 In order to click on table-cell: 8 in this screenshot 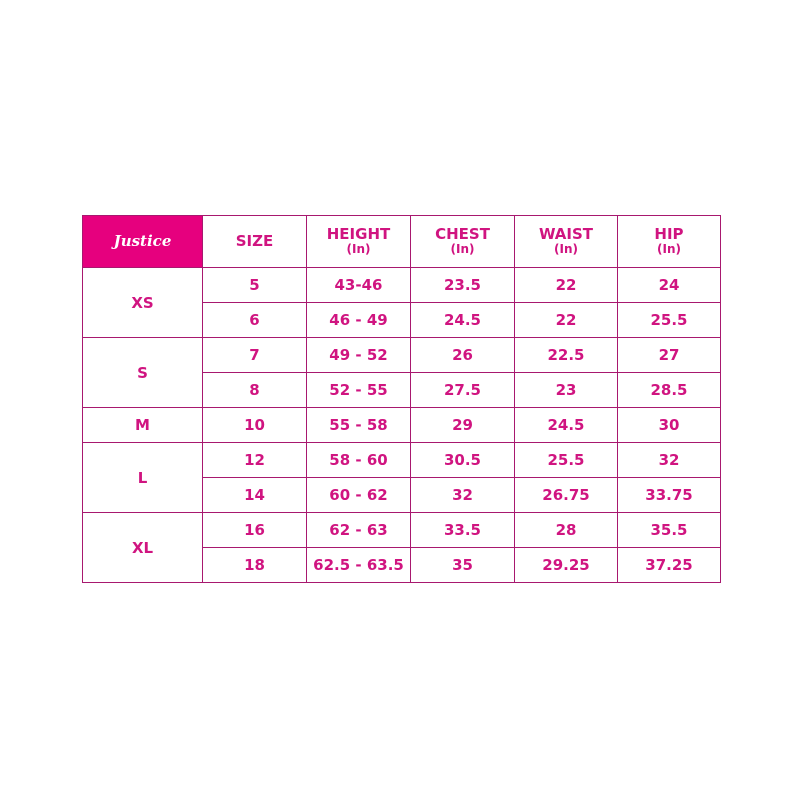, I will do `click(254, 390)`.